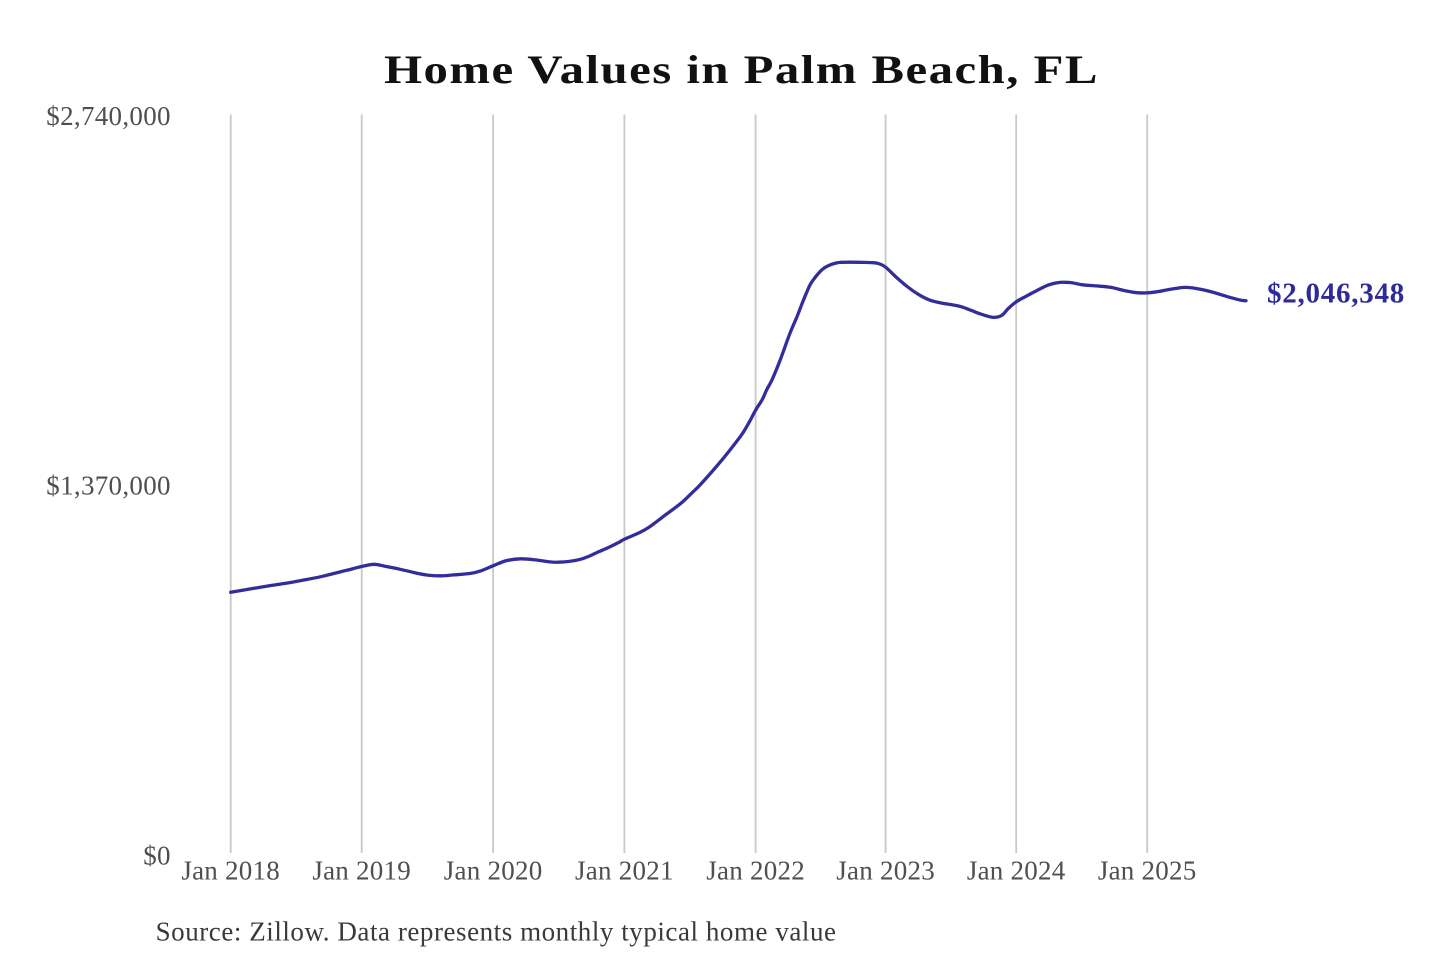 The height and width of the screenshot is (960, 1440). I want to click on svg-text: $1,370,000, so click(108, 485).